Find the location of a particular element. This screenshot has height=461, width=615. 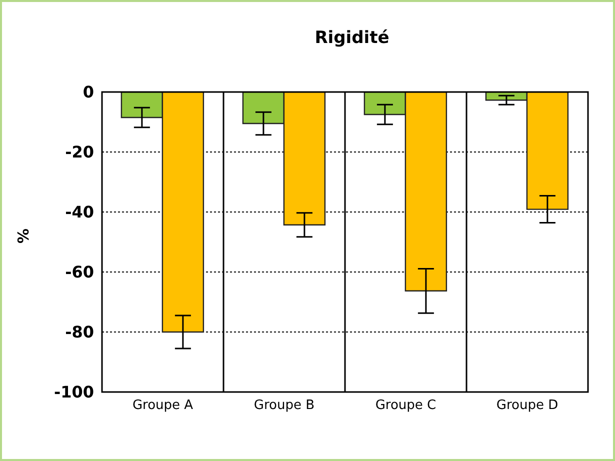

x-tick-label: Groupe A is located at coordinates (163, 406).